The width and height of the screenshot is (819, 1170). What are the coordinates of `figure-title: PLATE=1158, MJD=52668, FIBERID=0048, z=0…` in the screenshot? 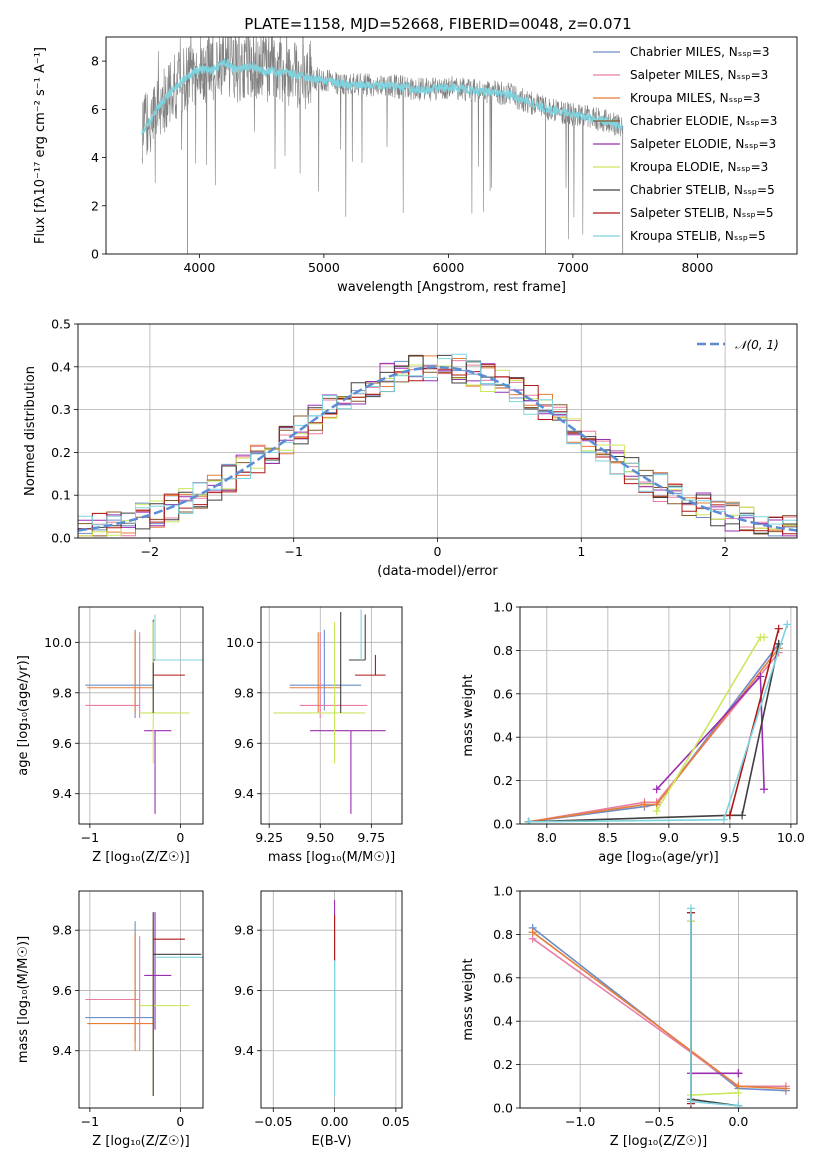 It's located at (437, 24).